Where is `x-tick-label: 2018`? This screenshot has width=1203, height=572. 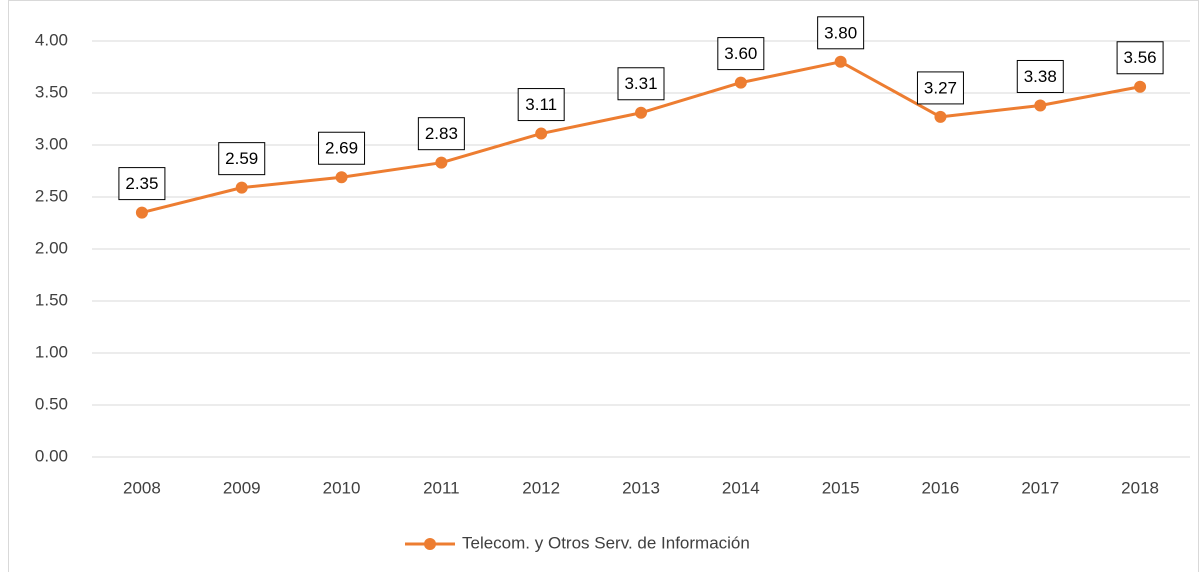 x-tick-label: 2018 is located at coordinates (1140, 487).